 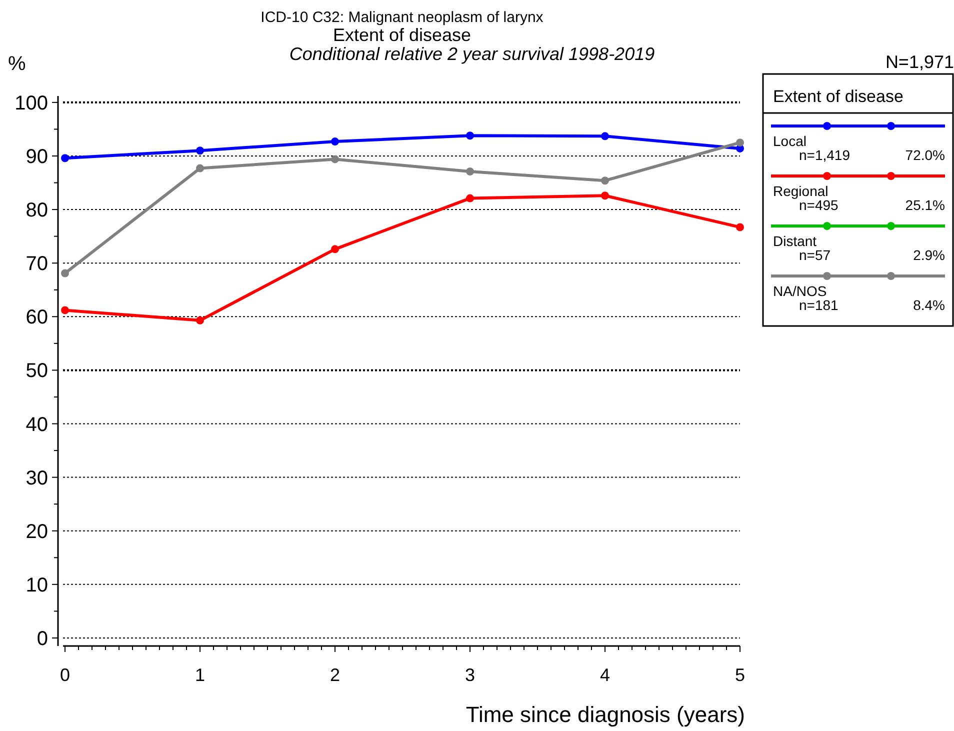 What do you see at coordinates (824, 155) in the screenshot?
I see `text: n=1,419` at bounding box center [824, 155].